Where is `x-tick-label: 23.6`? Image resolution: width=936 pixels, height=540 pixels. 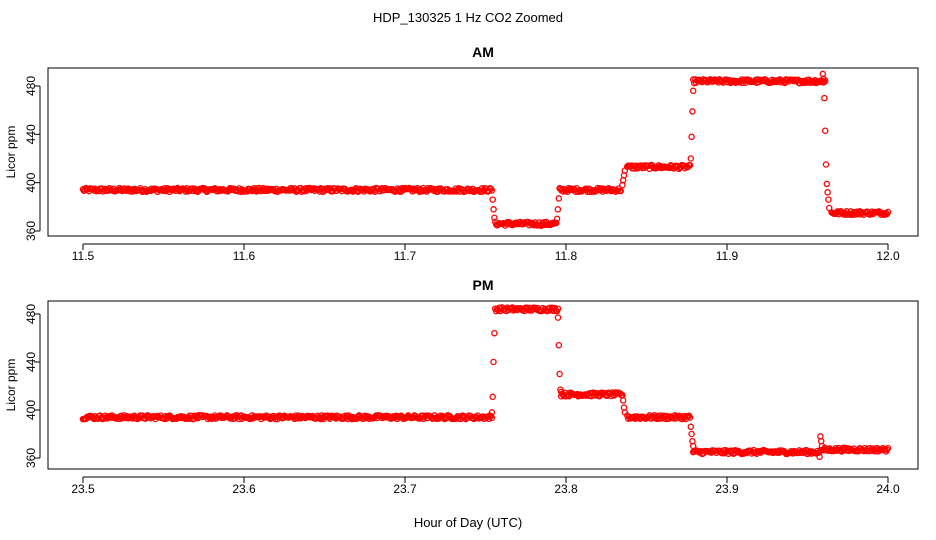
x-tick-label: 23.6 is located at coordinates (244, 489).